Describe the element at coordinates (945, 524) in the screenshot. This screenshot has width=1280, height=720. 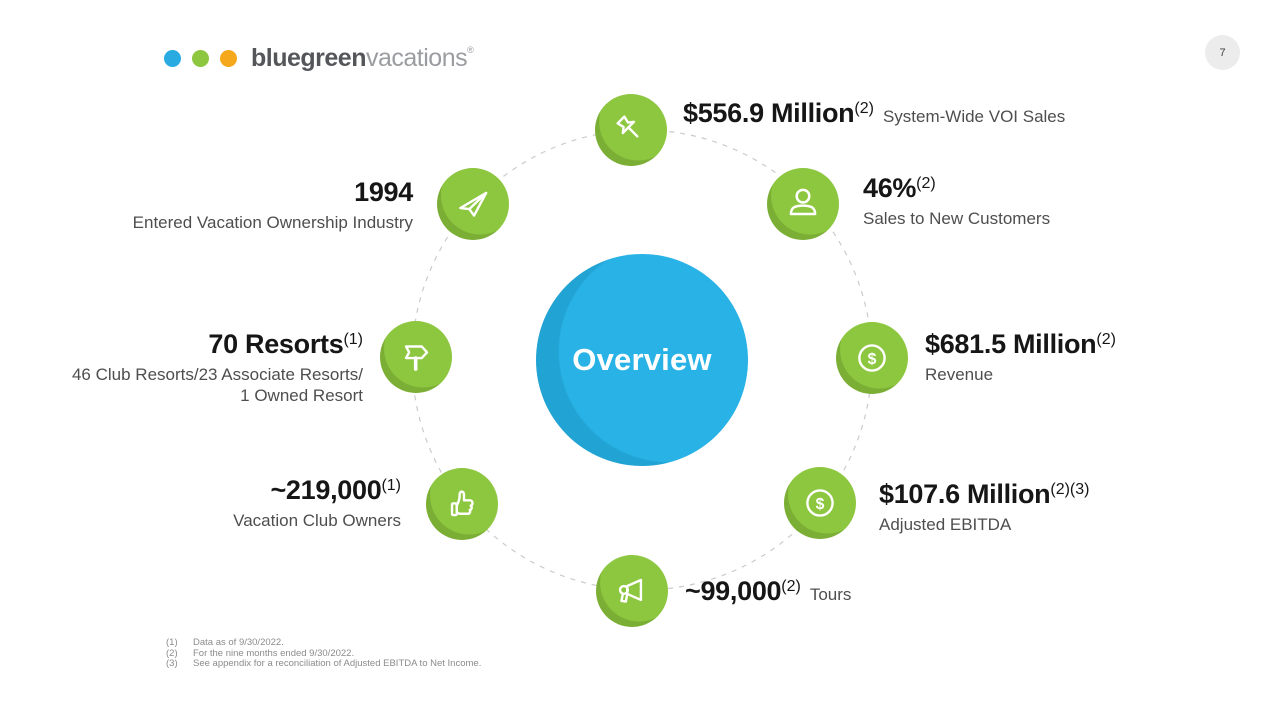
I see `stat-label: Adjusted EBITDA` at that location.